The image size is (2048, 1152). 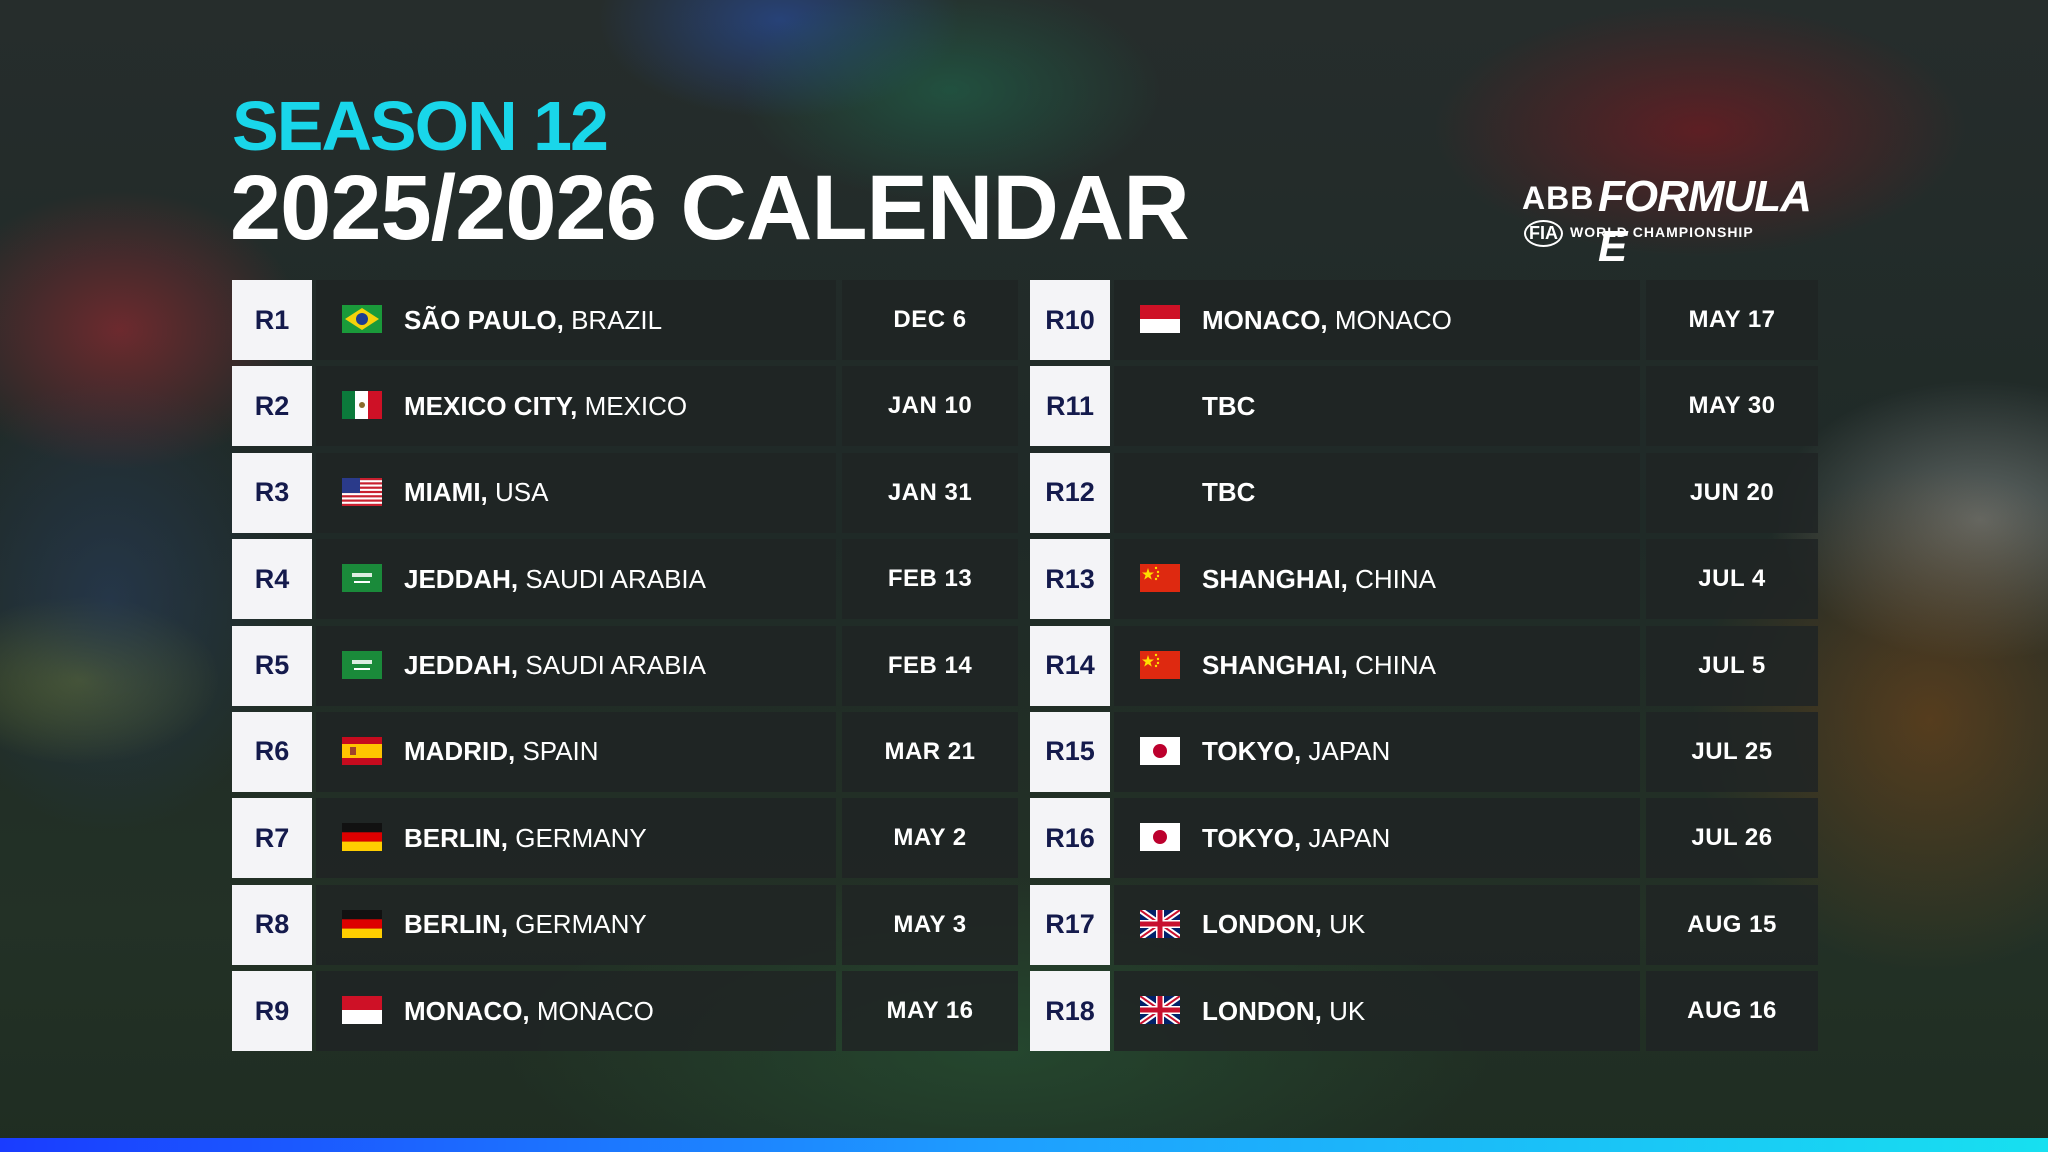 I want to click on round-row-r18: R18 LONDON, UK AUG 16, so click(x=1424, y=1011).